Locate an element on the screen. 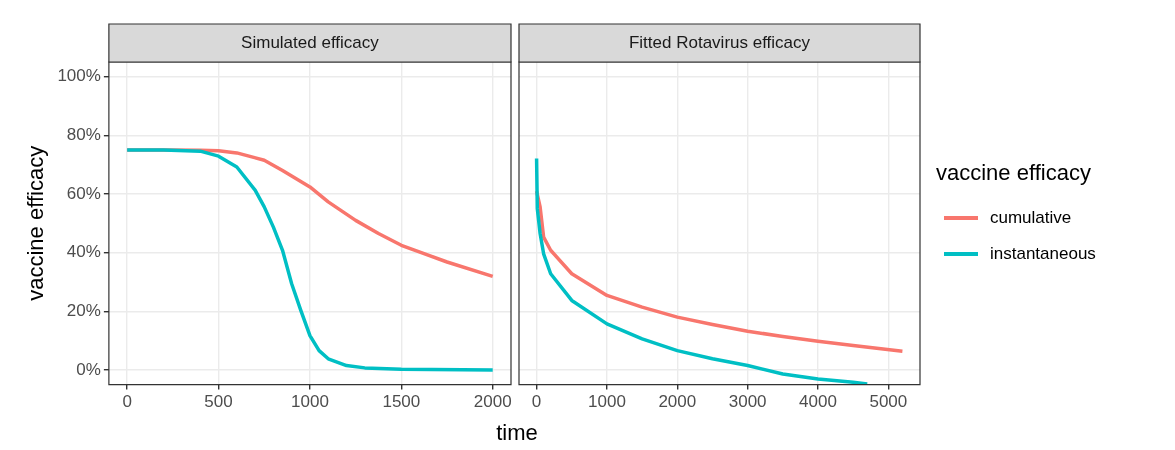 The height and width of the screenshot is (450, 1175). y-tick-label: 20% is located at coordinates (83, 310).